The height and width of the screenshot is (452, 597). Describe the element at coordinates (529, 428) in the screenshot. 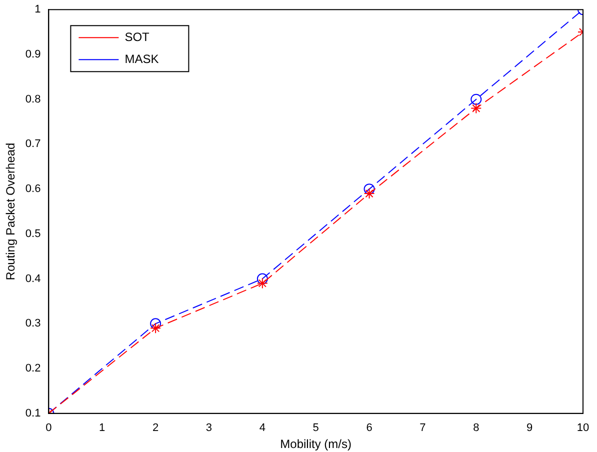

I see `x-tick-label: 9` at that location.